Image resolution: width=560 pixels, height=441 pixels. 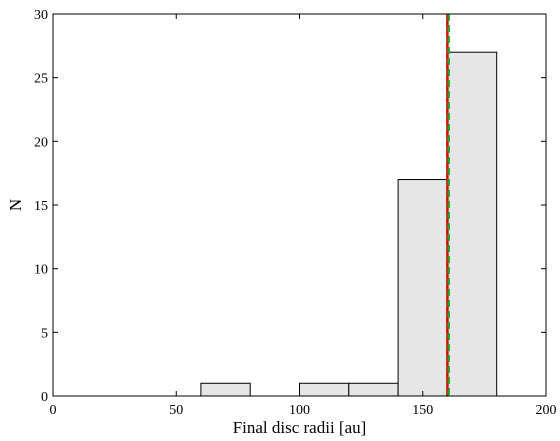 I want to click on x-tick-label: 100, so click(x=299, y=410).